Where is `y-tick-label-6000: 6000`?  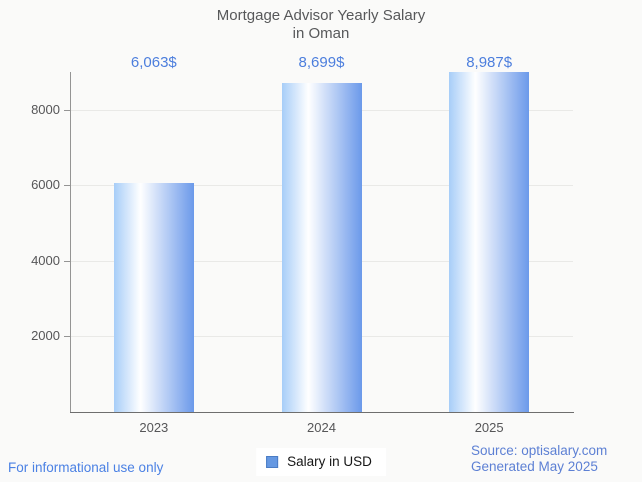
y-tick-label-6000: 6000 is located at coordinates (45, 185).